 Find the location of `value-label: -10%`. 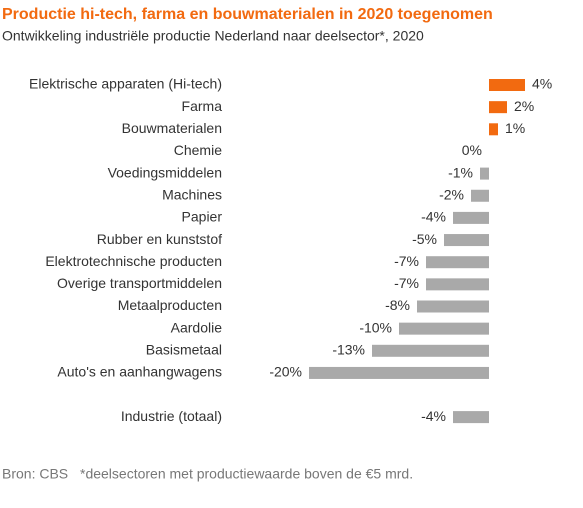

value-label: -10% is located at coordinates (375, 327).